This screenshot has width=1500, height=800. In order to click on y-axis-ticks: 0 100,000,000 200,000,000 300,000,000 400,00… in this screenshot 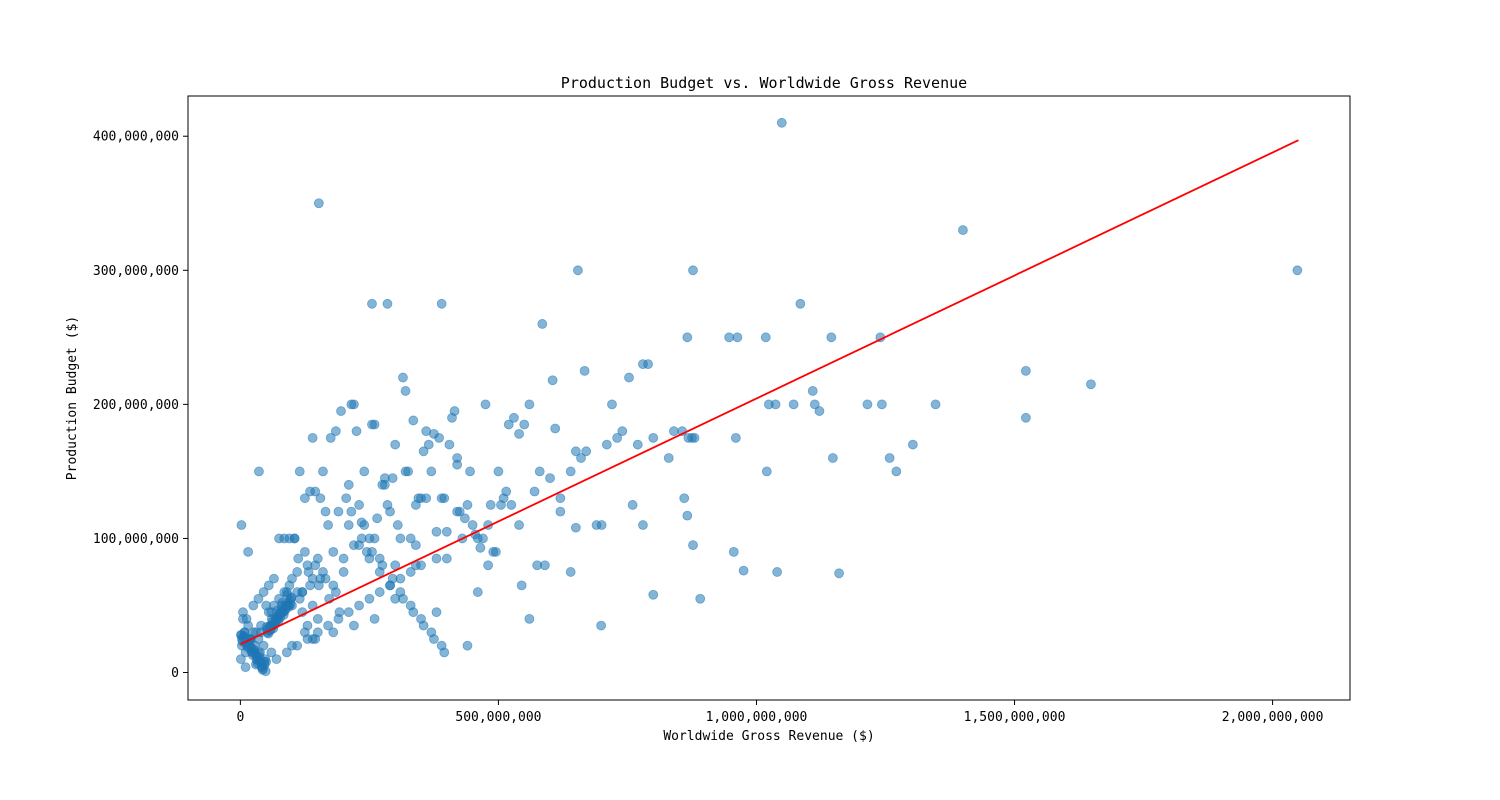, I will do `click(140, 405)`.